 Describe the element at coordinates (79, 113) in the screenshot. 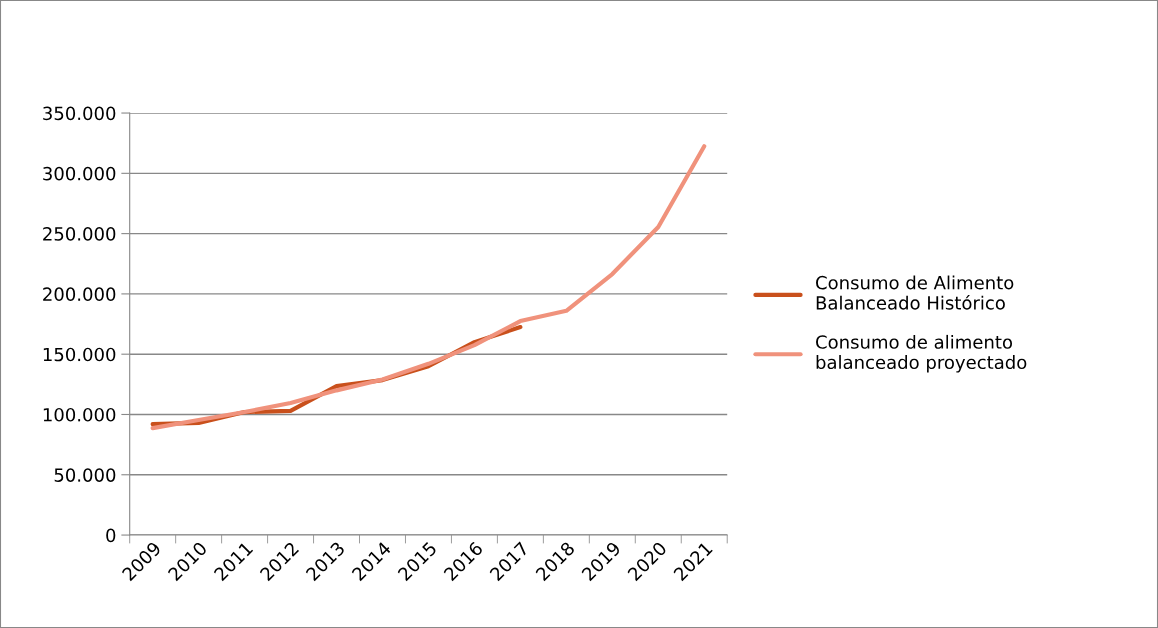

I see `y-tick-label: 350.000` at that location.